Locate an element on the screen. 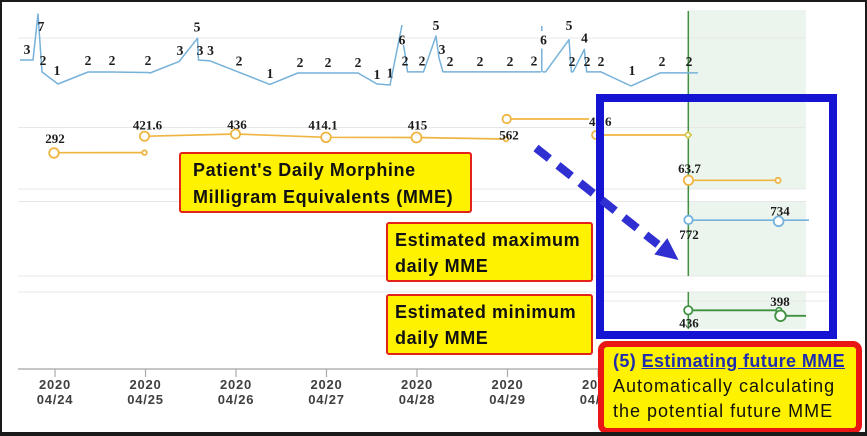 The image size is (867, 436). svg-text: 04/29 is located at coordinates (507, 399).